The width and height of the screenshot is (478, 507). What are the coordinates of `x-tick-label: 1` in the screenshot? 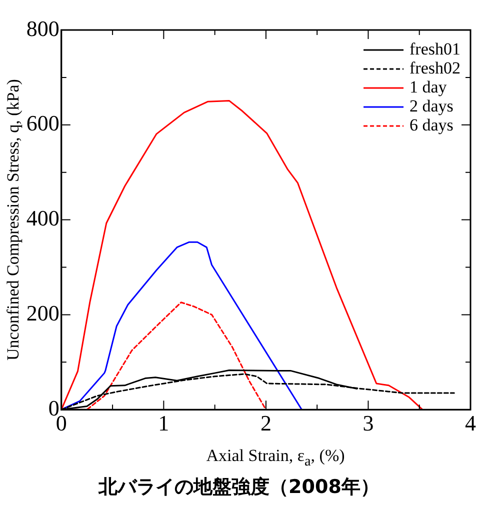 It's located at (164, 423).